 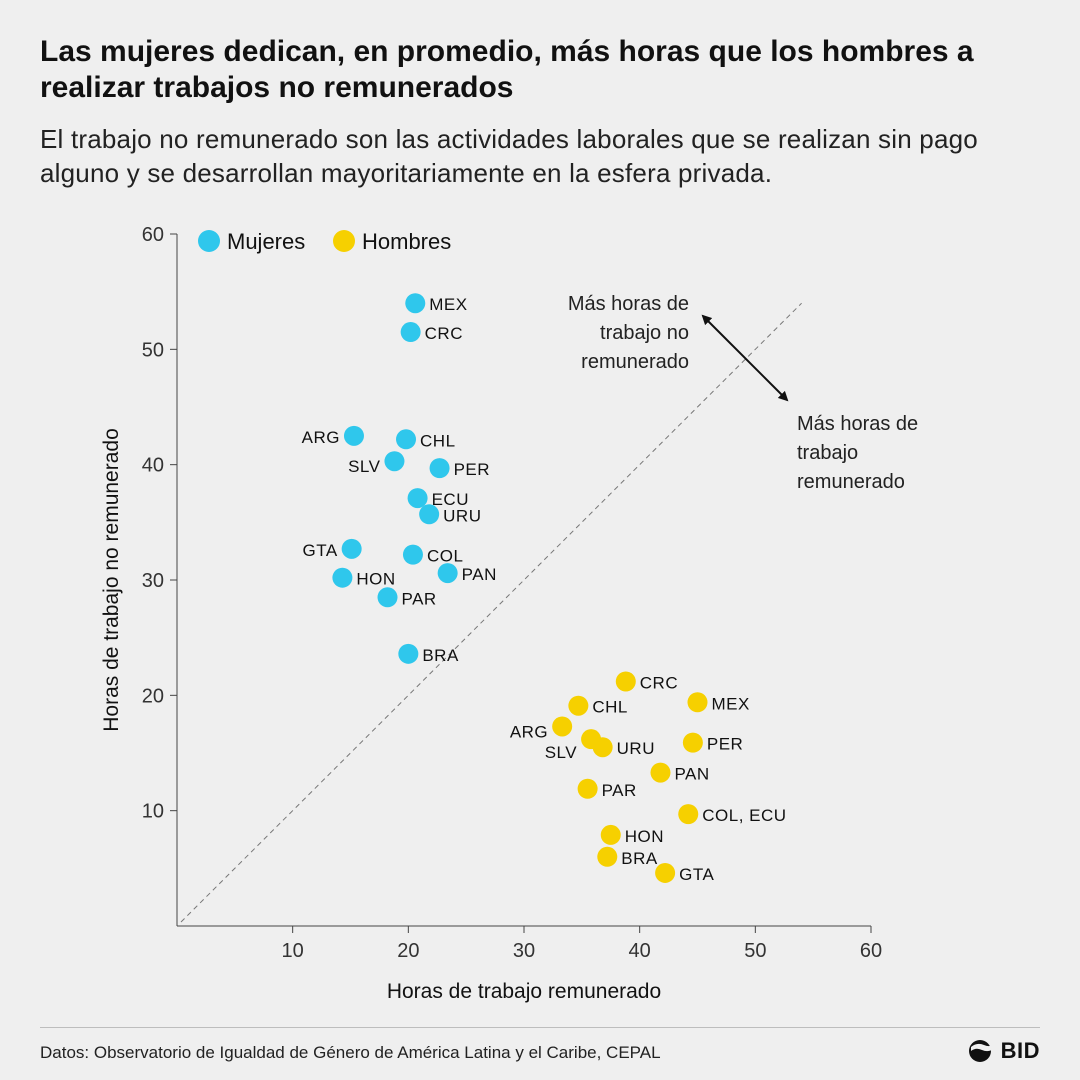 What do you see at coordinates (857, 453) in the screenshot?
I see `annotation-text: Más horas de trabajo remunerado` at bounding box center [857, 453].